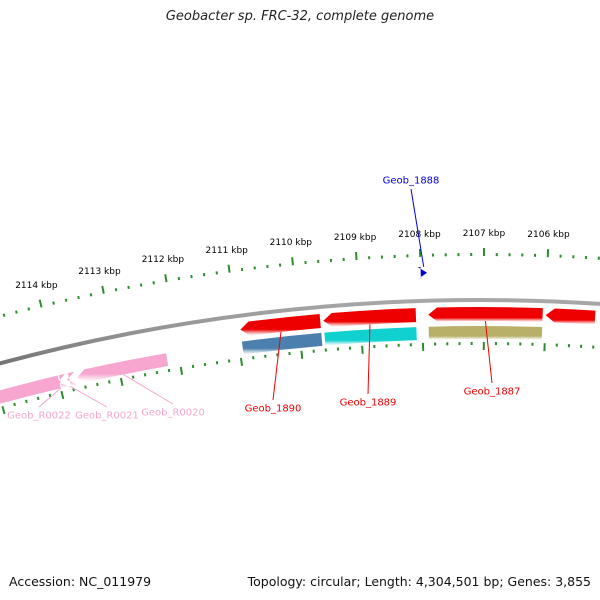 Image resolution: width=600 pixels, height=600 pixels. Describe the element at coordinates (355, 238) in the screenshot. I see `scale-label: 2109 kbp` at that location.